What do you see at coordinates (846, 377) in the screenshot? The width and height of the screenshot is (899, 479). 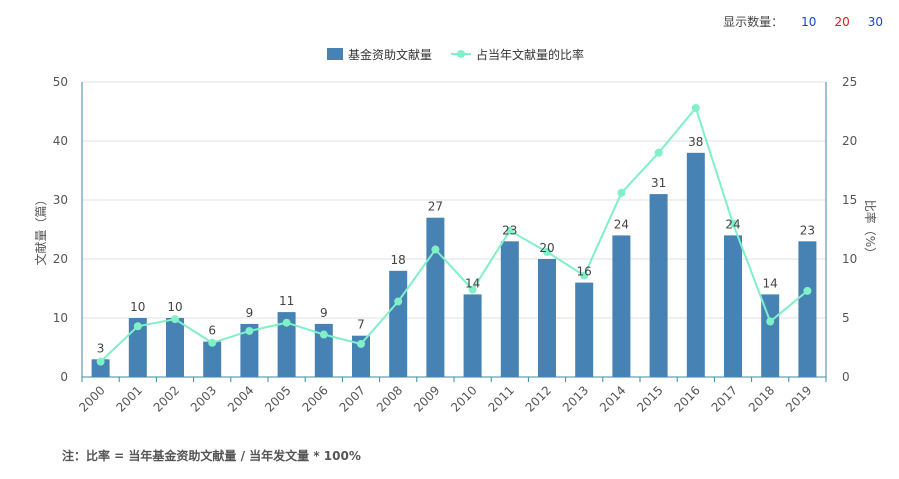 I see `y-right-tick-label: 0` at bounding box center [846, 377].